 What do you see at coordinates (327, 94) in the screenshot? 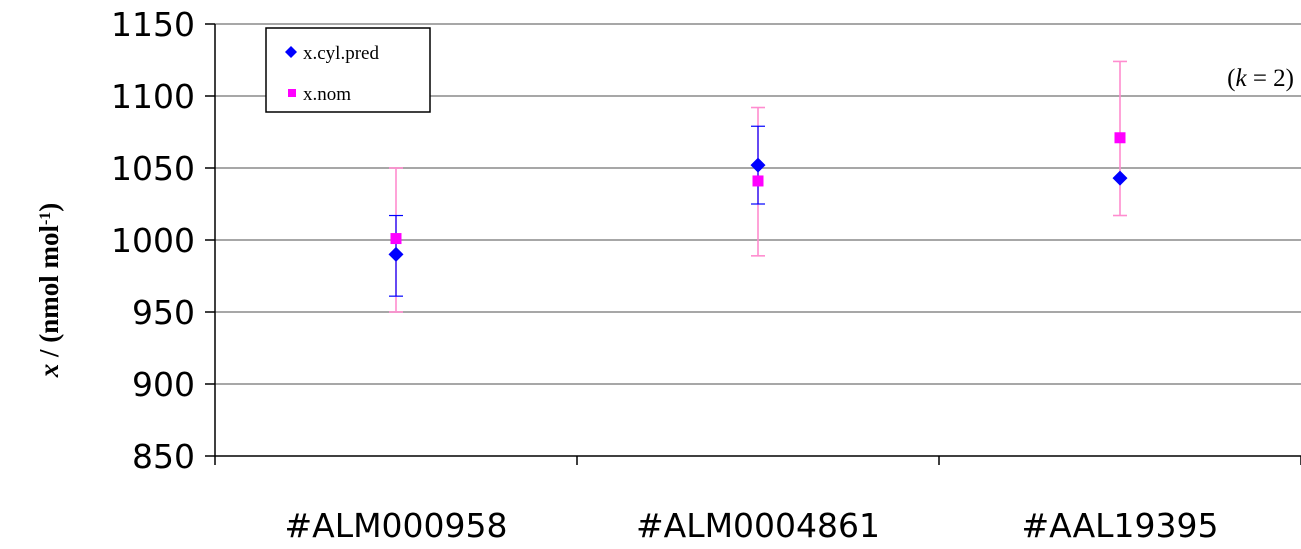
I see `legend-label-series-1: x.nom` at bounding box center [327, 94].